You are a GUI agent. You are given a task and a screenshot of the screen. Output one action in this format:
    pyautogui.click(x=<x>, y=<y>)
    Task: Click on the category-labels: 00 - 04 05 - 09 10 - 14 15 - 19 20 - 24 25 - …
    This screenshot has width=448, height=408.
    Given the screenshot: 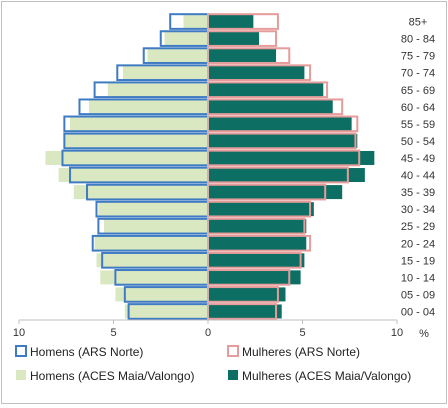 What is the action you would take?
    pyautogui.click(x=418, y=168)
    